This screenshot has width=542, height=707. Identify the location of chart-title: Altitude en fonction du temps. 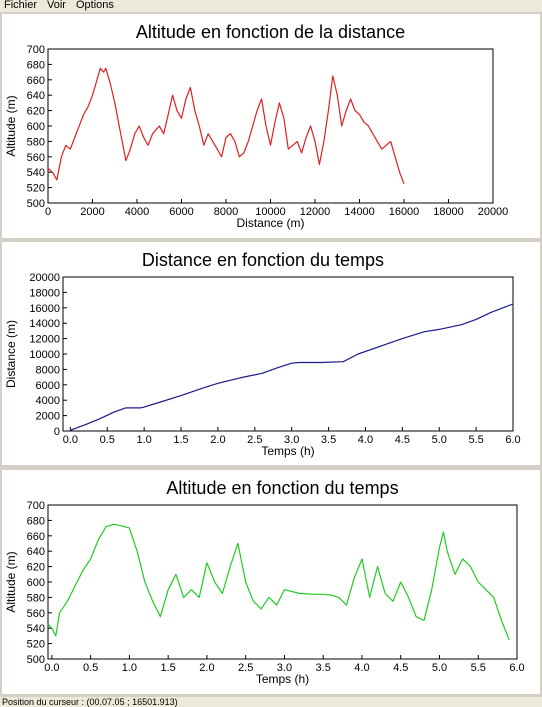
(282, 488).